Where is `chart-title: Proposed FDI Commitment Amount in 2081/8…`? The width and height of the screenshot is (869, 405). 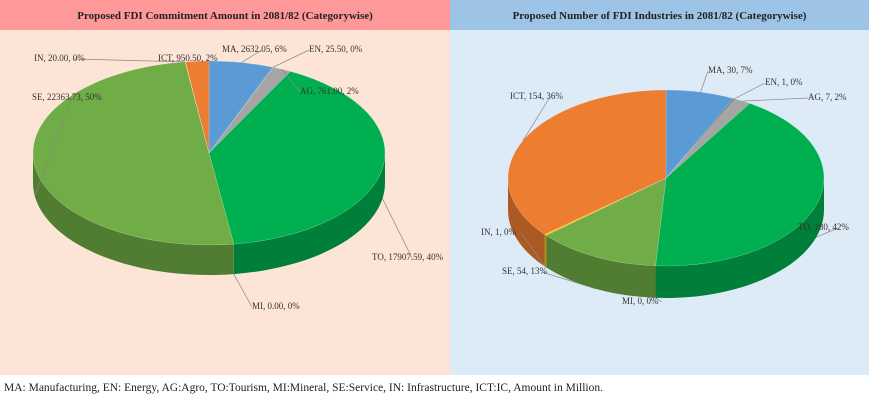
chart-title: Proposed FDI Commitment Amount in 2081/8… is located at coordinates (225, 15).